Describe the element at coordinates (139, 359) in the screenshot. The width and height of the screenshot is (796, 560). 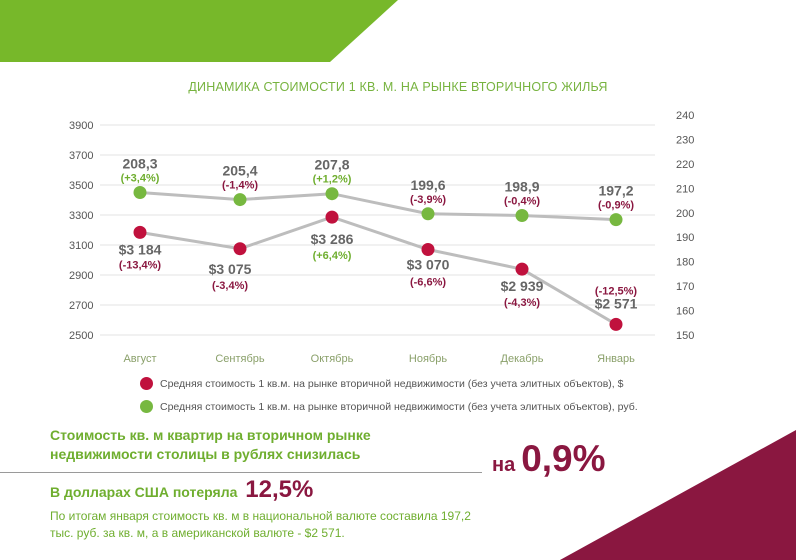
I see `x-tick-label: Август` at that location.